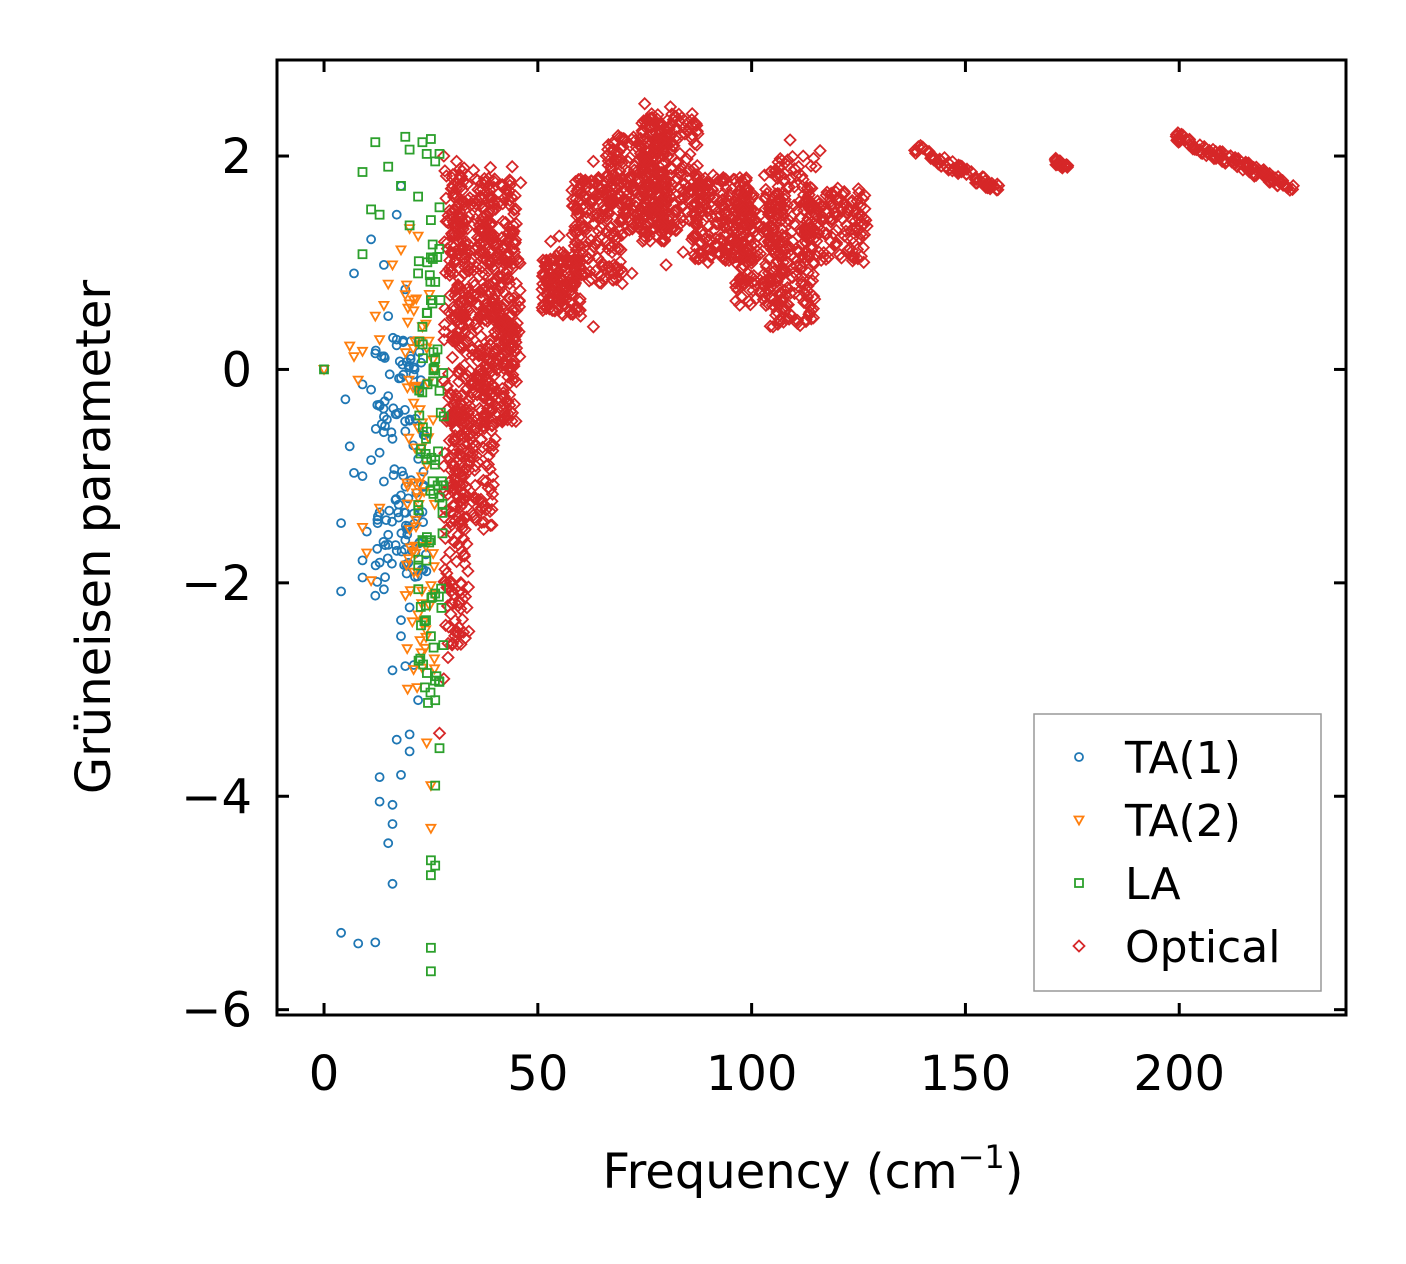 The height and width of the screenshot is (1264, 1406). What do you see at coordinates (1156, 821) in the screenshot?
I see `legend-item-ta-2-: TA(2)` at bounding box center [1156, 821].